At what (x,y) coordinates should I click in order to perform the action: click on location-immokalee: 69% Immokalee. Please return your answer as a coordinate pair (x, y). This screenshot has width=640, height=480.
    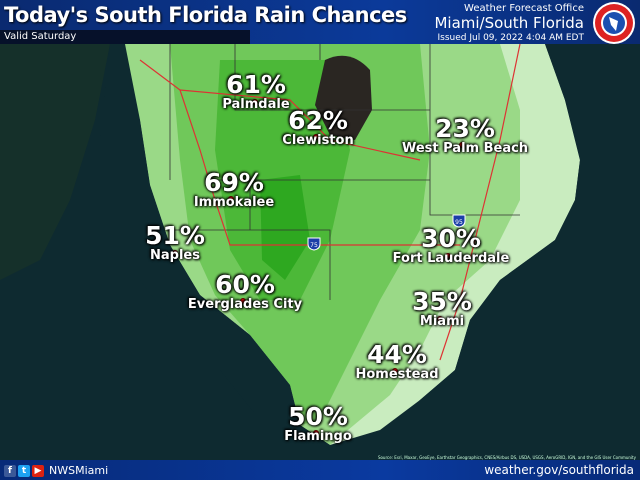
    Looking at the image, I should click on (234, 190).